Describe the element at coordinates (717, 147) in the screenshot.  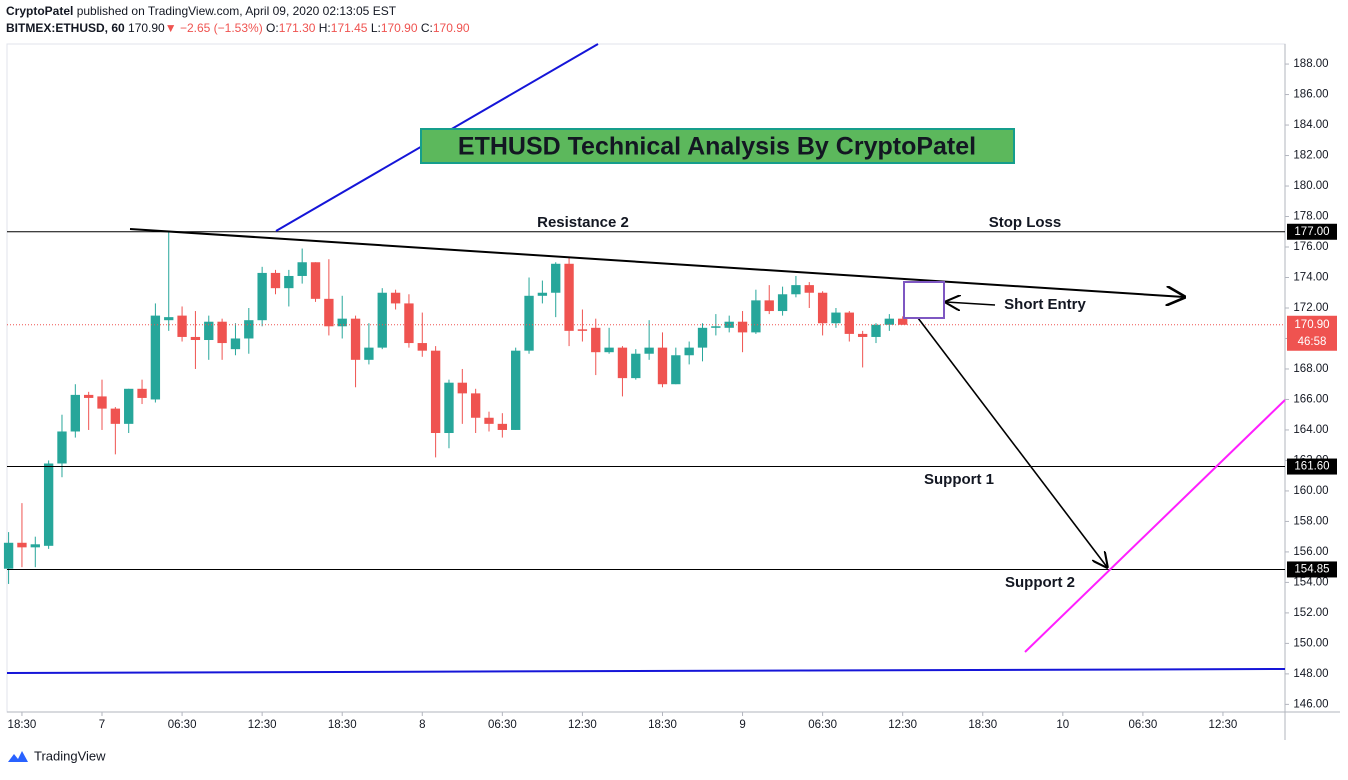
I see `chart-title: ETHUSD Technical Analysis By CryptoPatel` at that location.